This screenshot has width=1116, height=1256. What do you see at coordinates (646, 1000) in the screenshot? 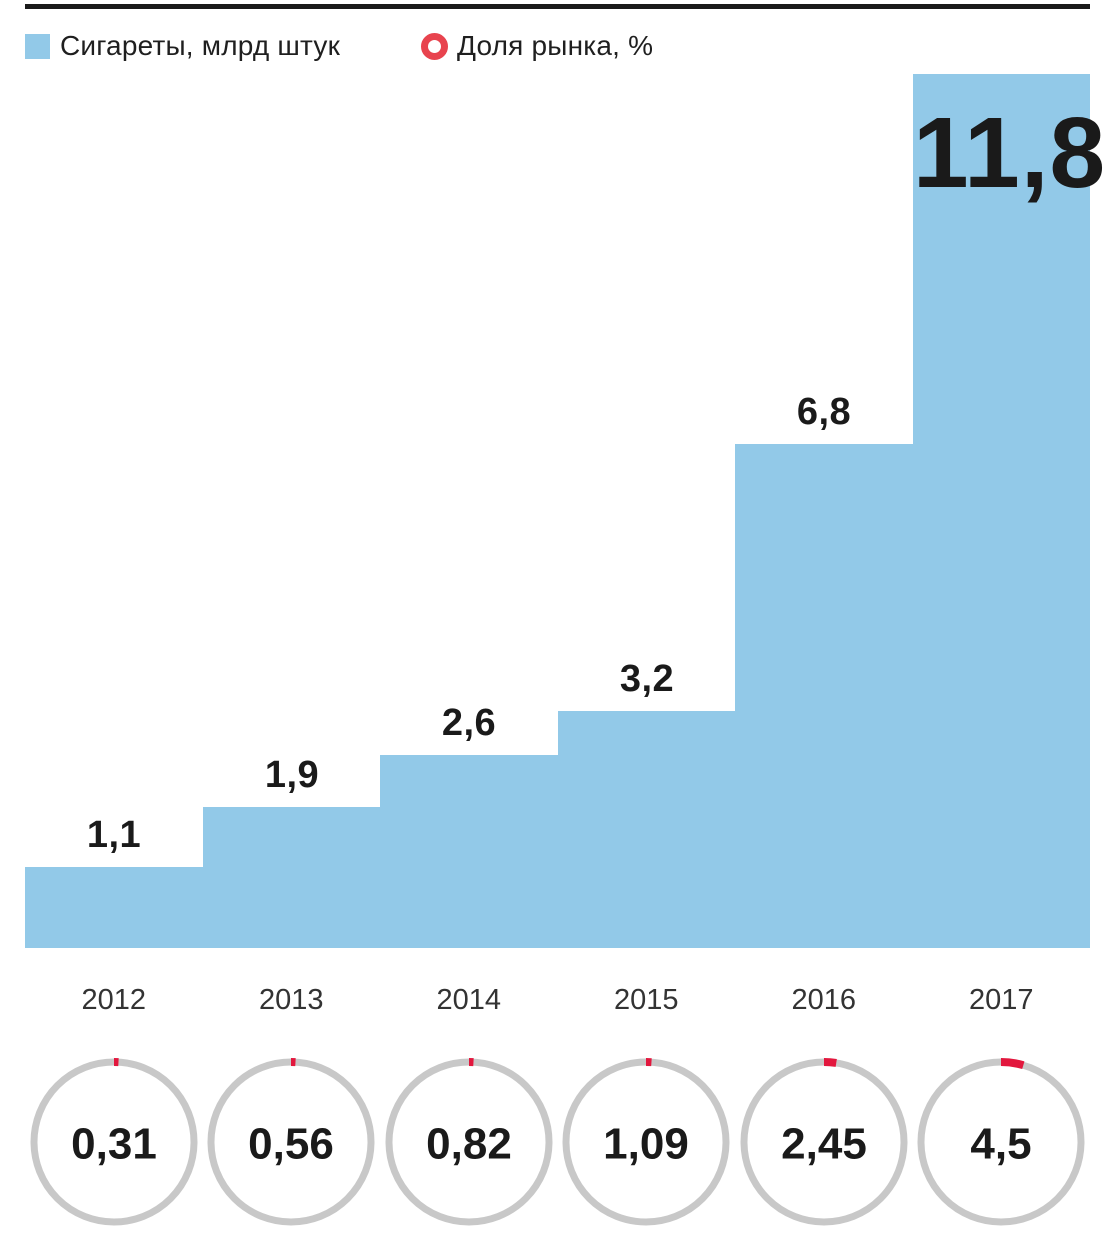
I see `year-label-2015: 2015` at bounding box center [646, 1000].